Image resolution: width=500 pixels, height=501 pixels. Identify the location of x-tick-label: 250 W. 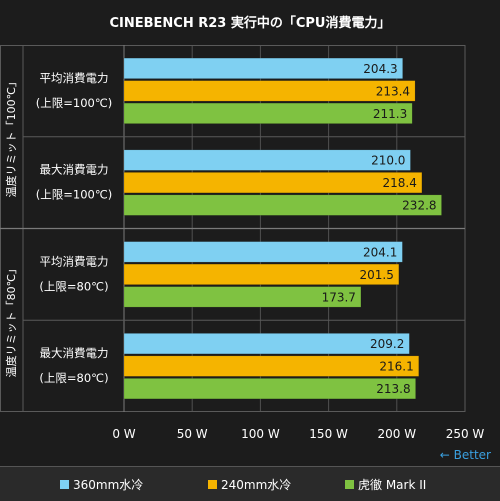
(465, 434).